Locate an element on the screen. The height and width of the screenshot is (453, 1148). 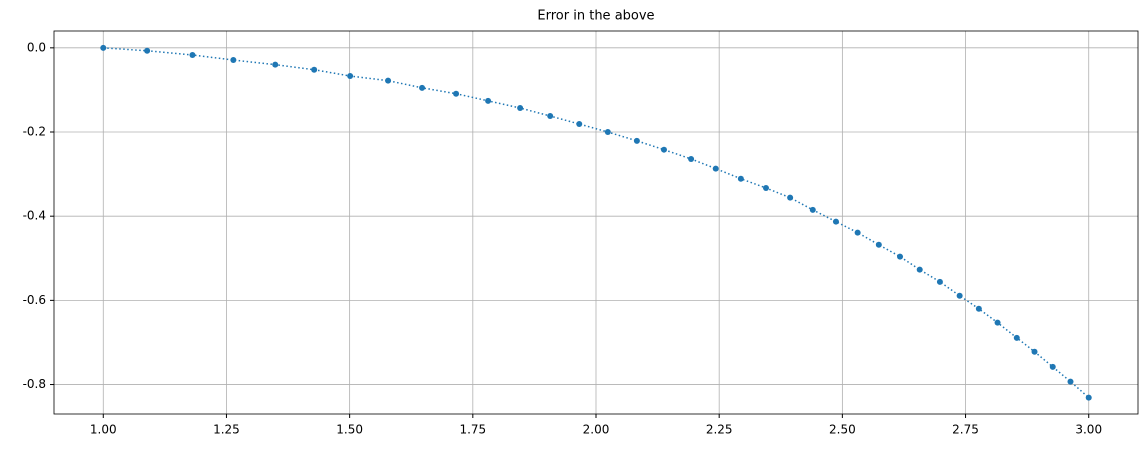
x-tick-label: 1.50 is located at coordinates (349, 430).